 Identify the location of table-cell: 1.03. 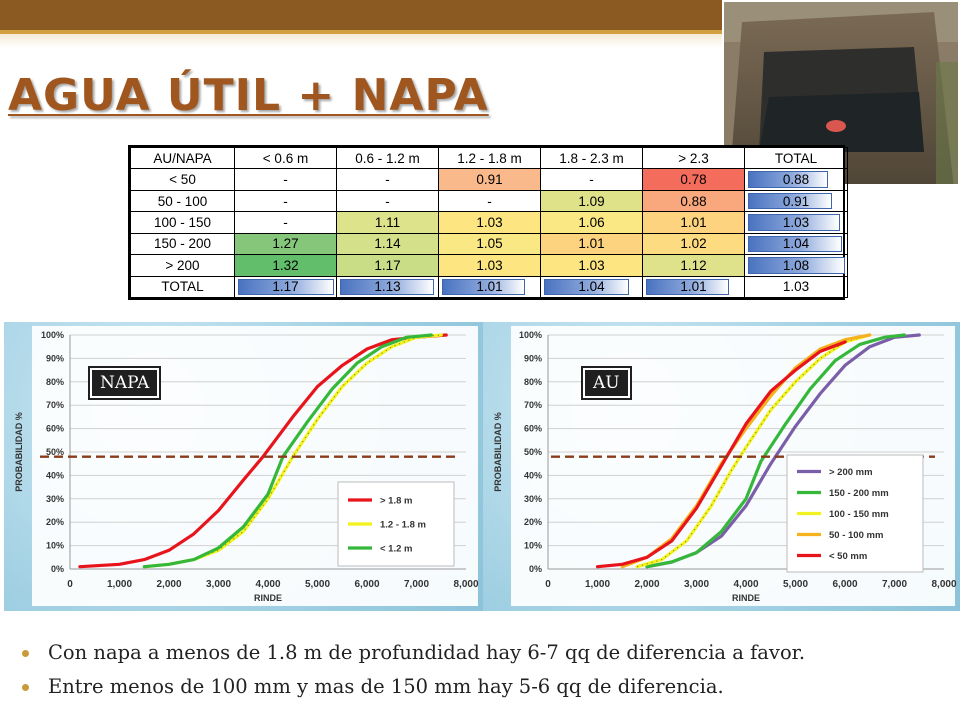
(591, 265).